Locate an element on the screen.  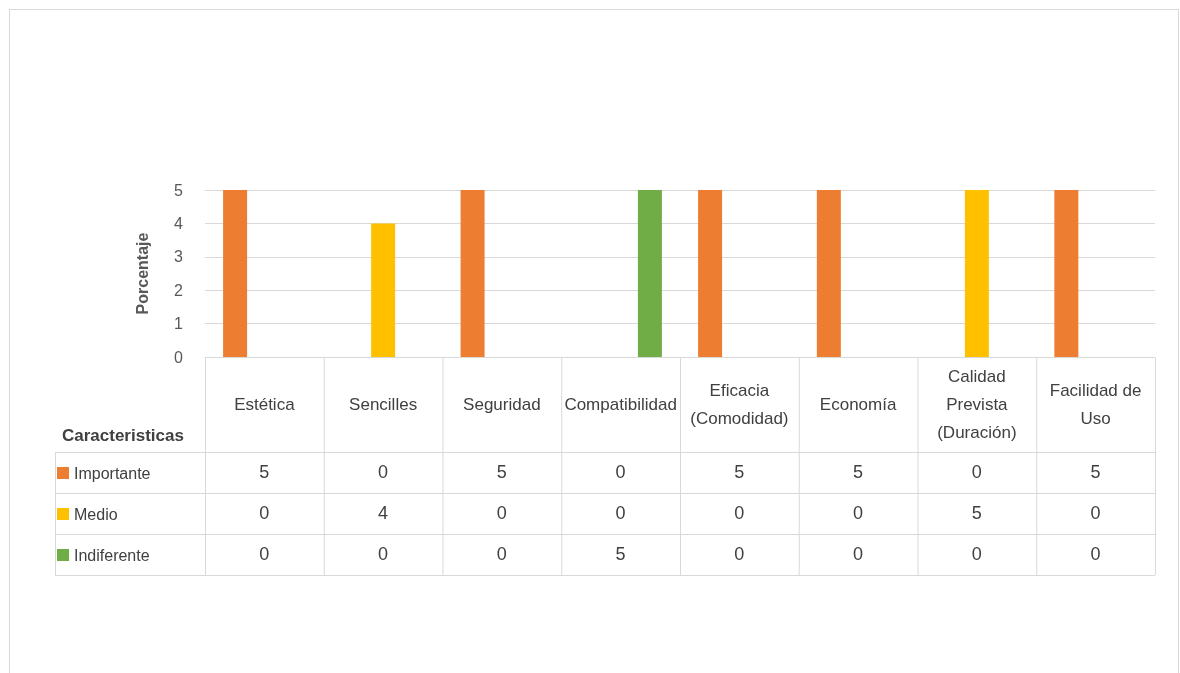
x-axis-title: Caracteristicas is located at coordinates (123, 436).